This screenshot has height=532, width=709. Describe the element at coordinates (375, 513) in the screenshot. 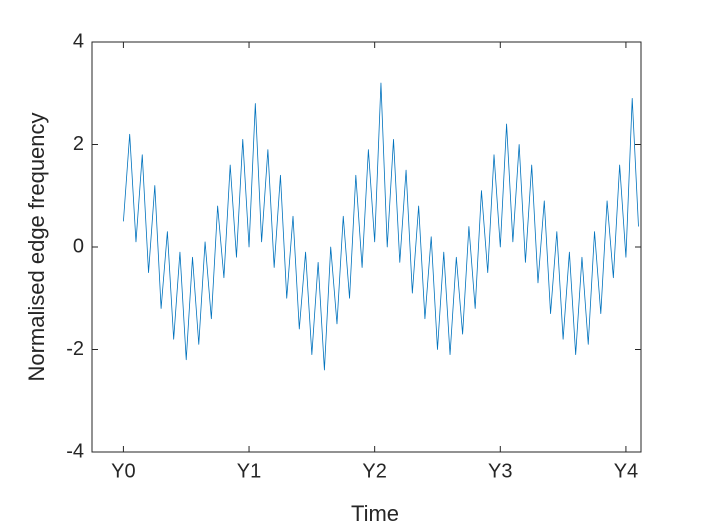

I see `x-axis-label: Time` at that location.